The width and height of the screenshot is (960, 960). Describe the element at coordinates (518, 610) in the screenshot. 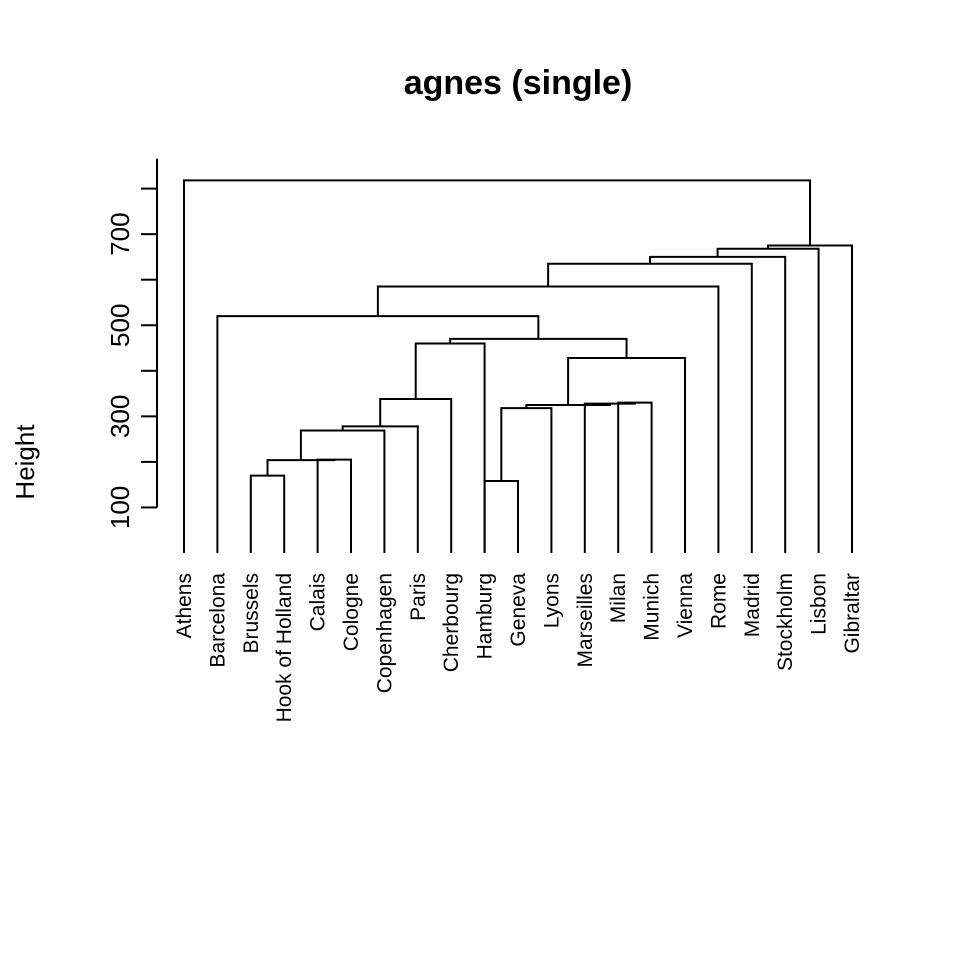

I see `leaf-label: Geneva` at that location.